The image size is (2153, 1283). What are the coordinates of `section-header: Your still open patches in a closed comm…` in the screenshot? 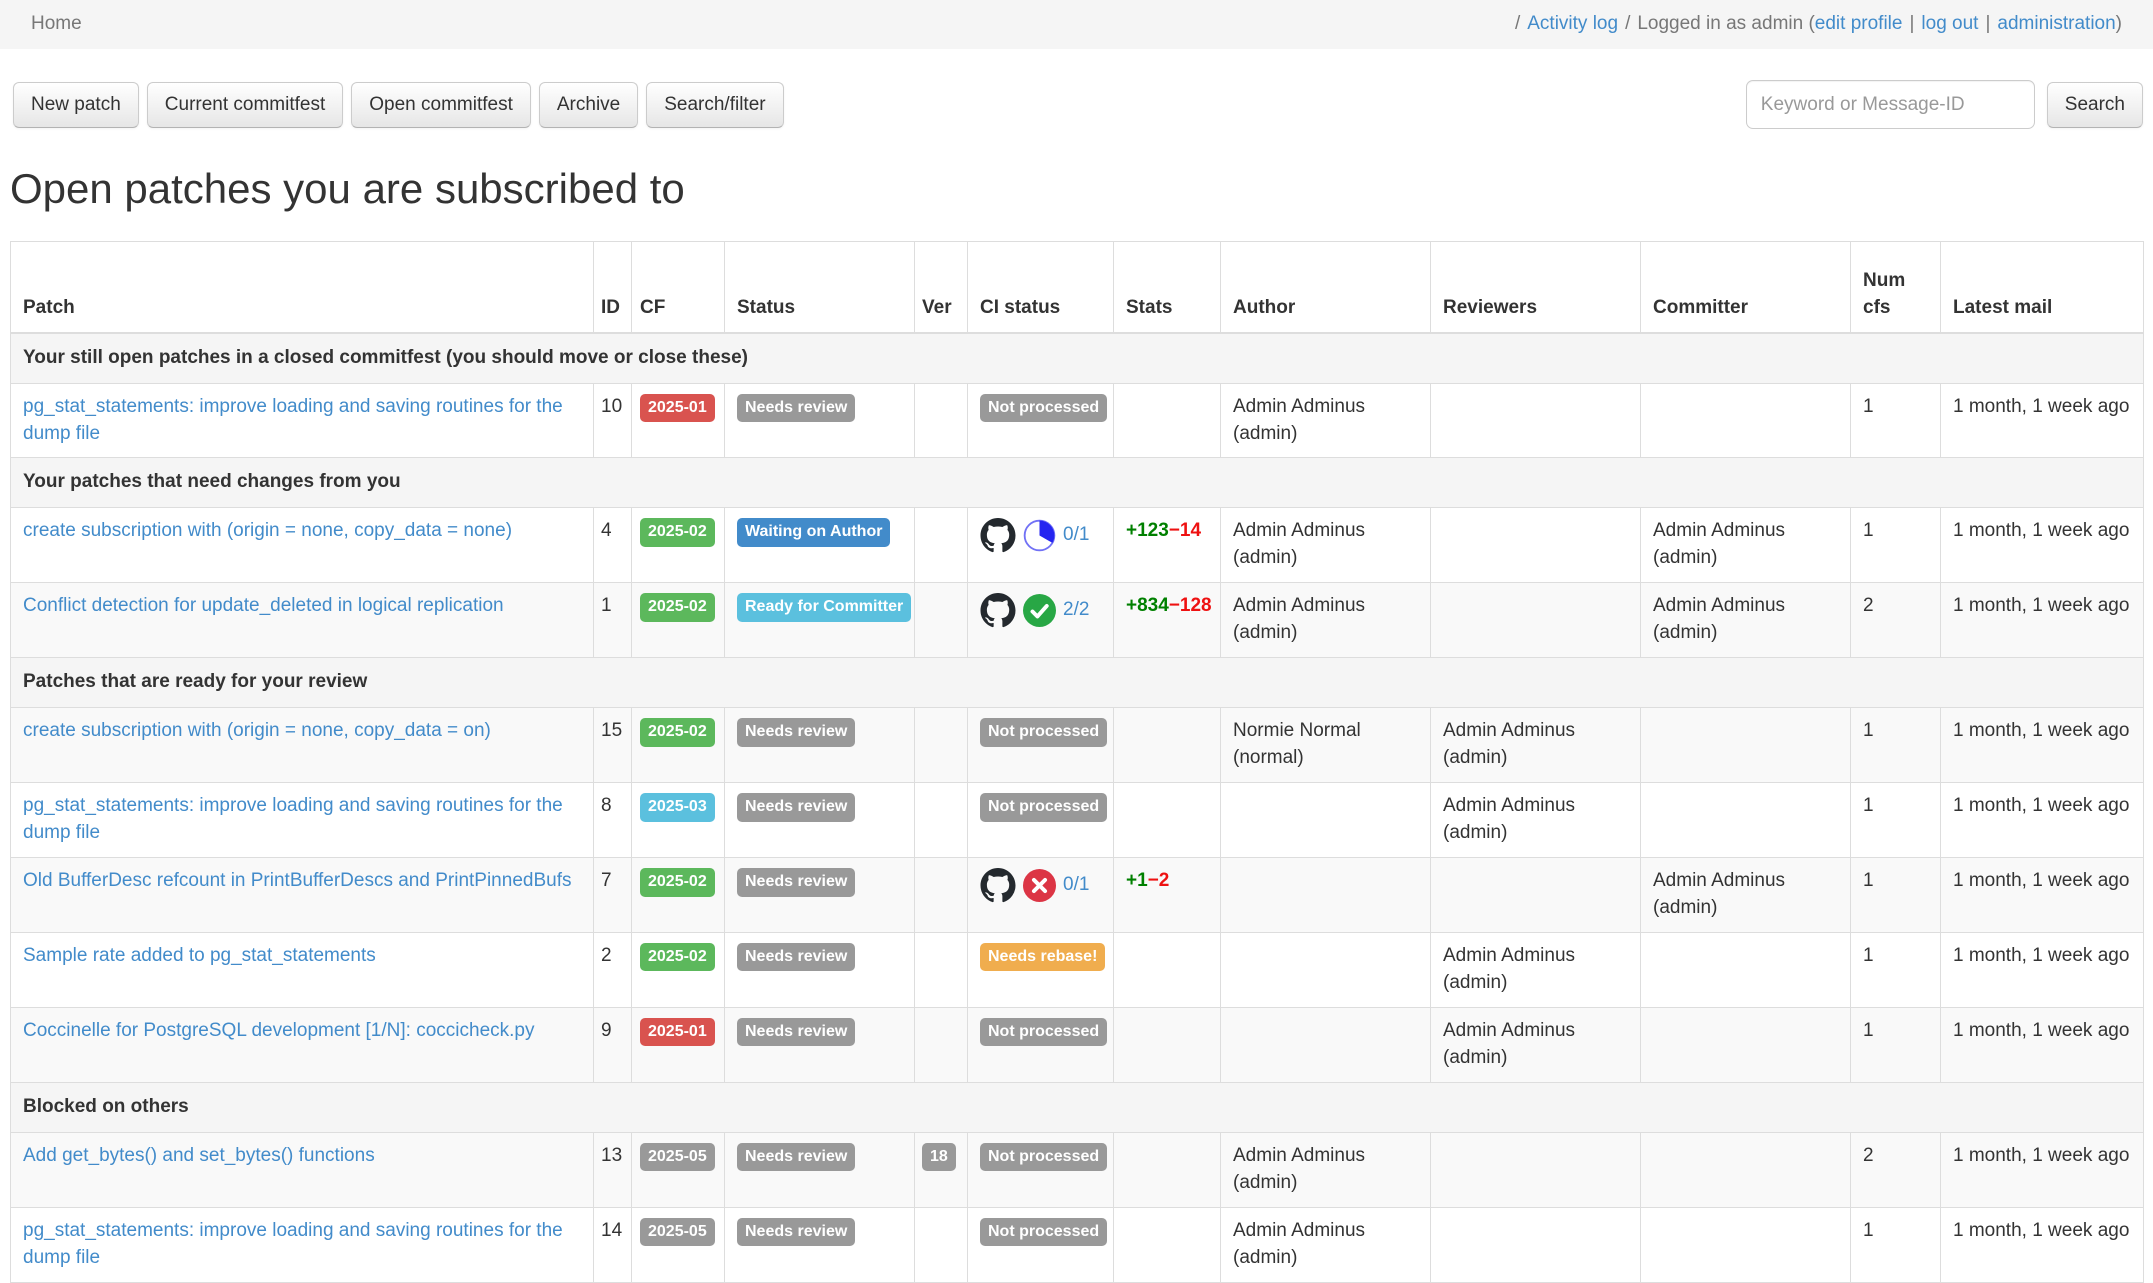 It's located at (1077, 358).